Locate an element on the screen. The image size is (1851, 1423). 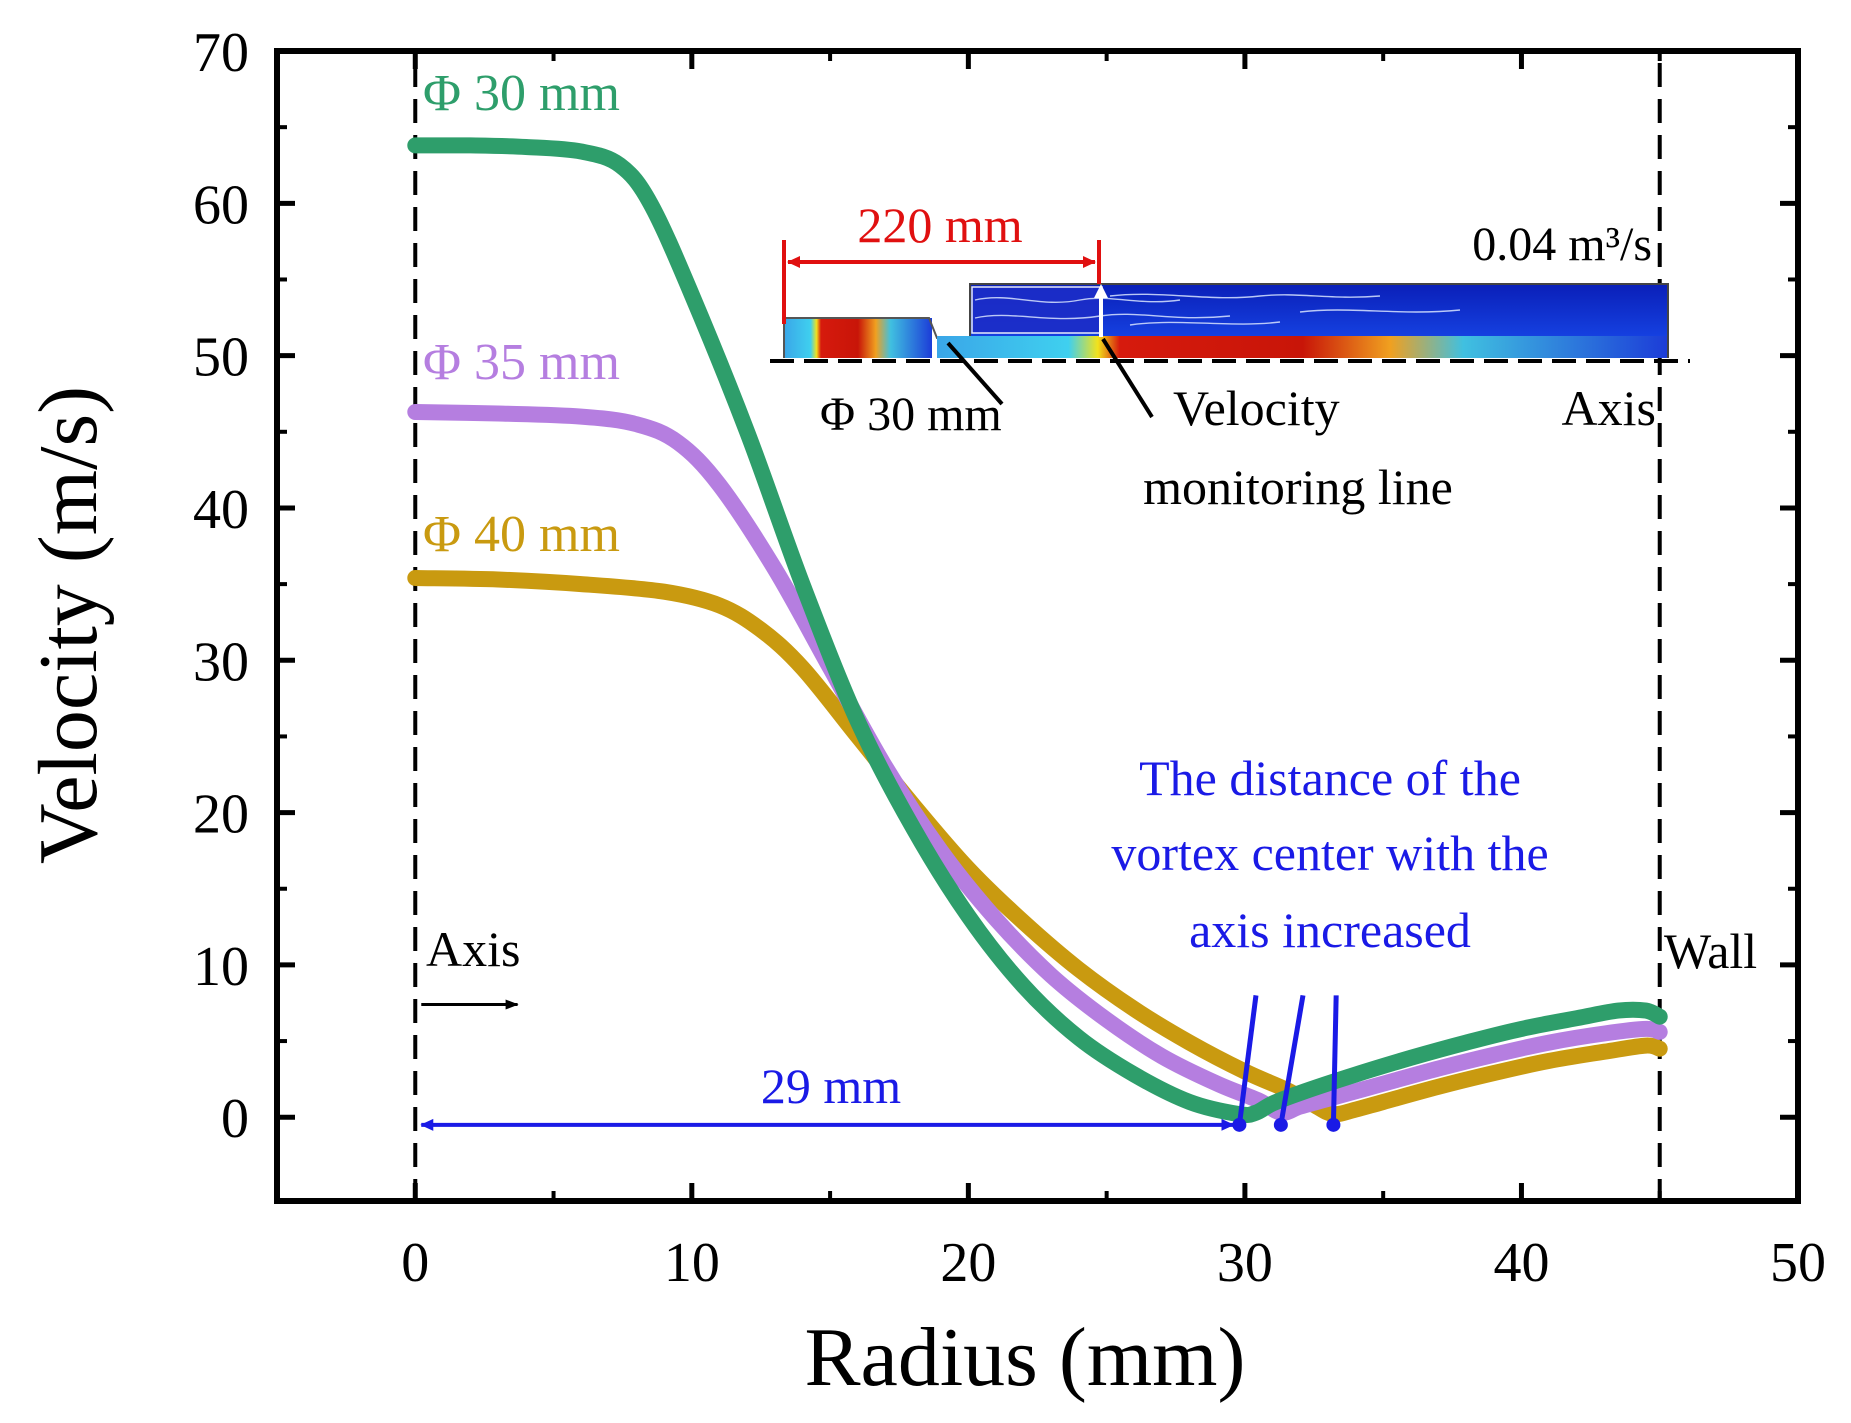
y-tick-label: 60 is located at coordinates (221, 205).